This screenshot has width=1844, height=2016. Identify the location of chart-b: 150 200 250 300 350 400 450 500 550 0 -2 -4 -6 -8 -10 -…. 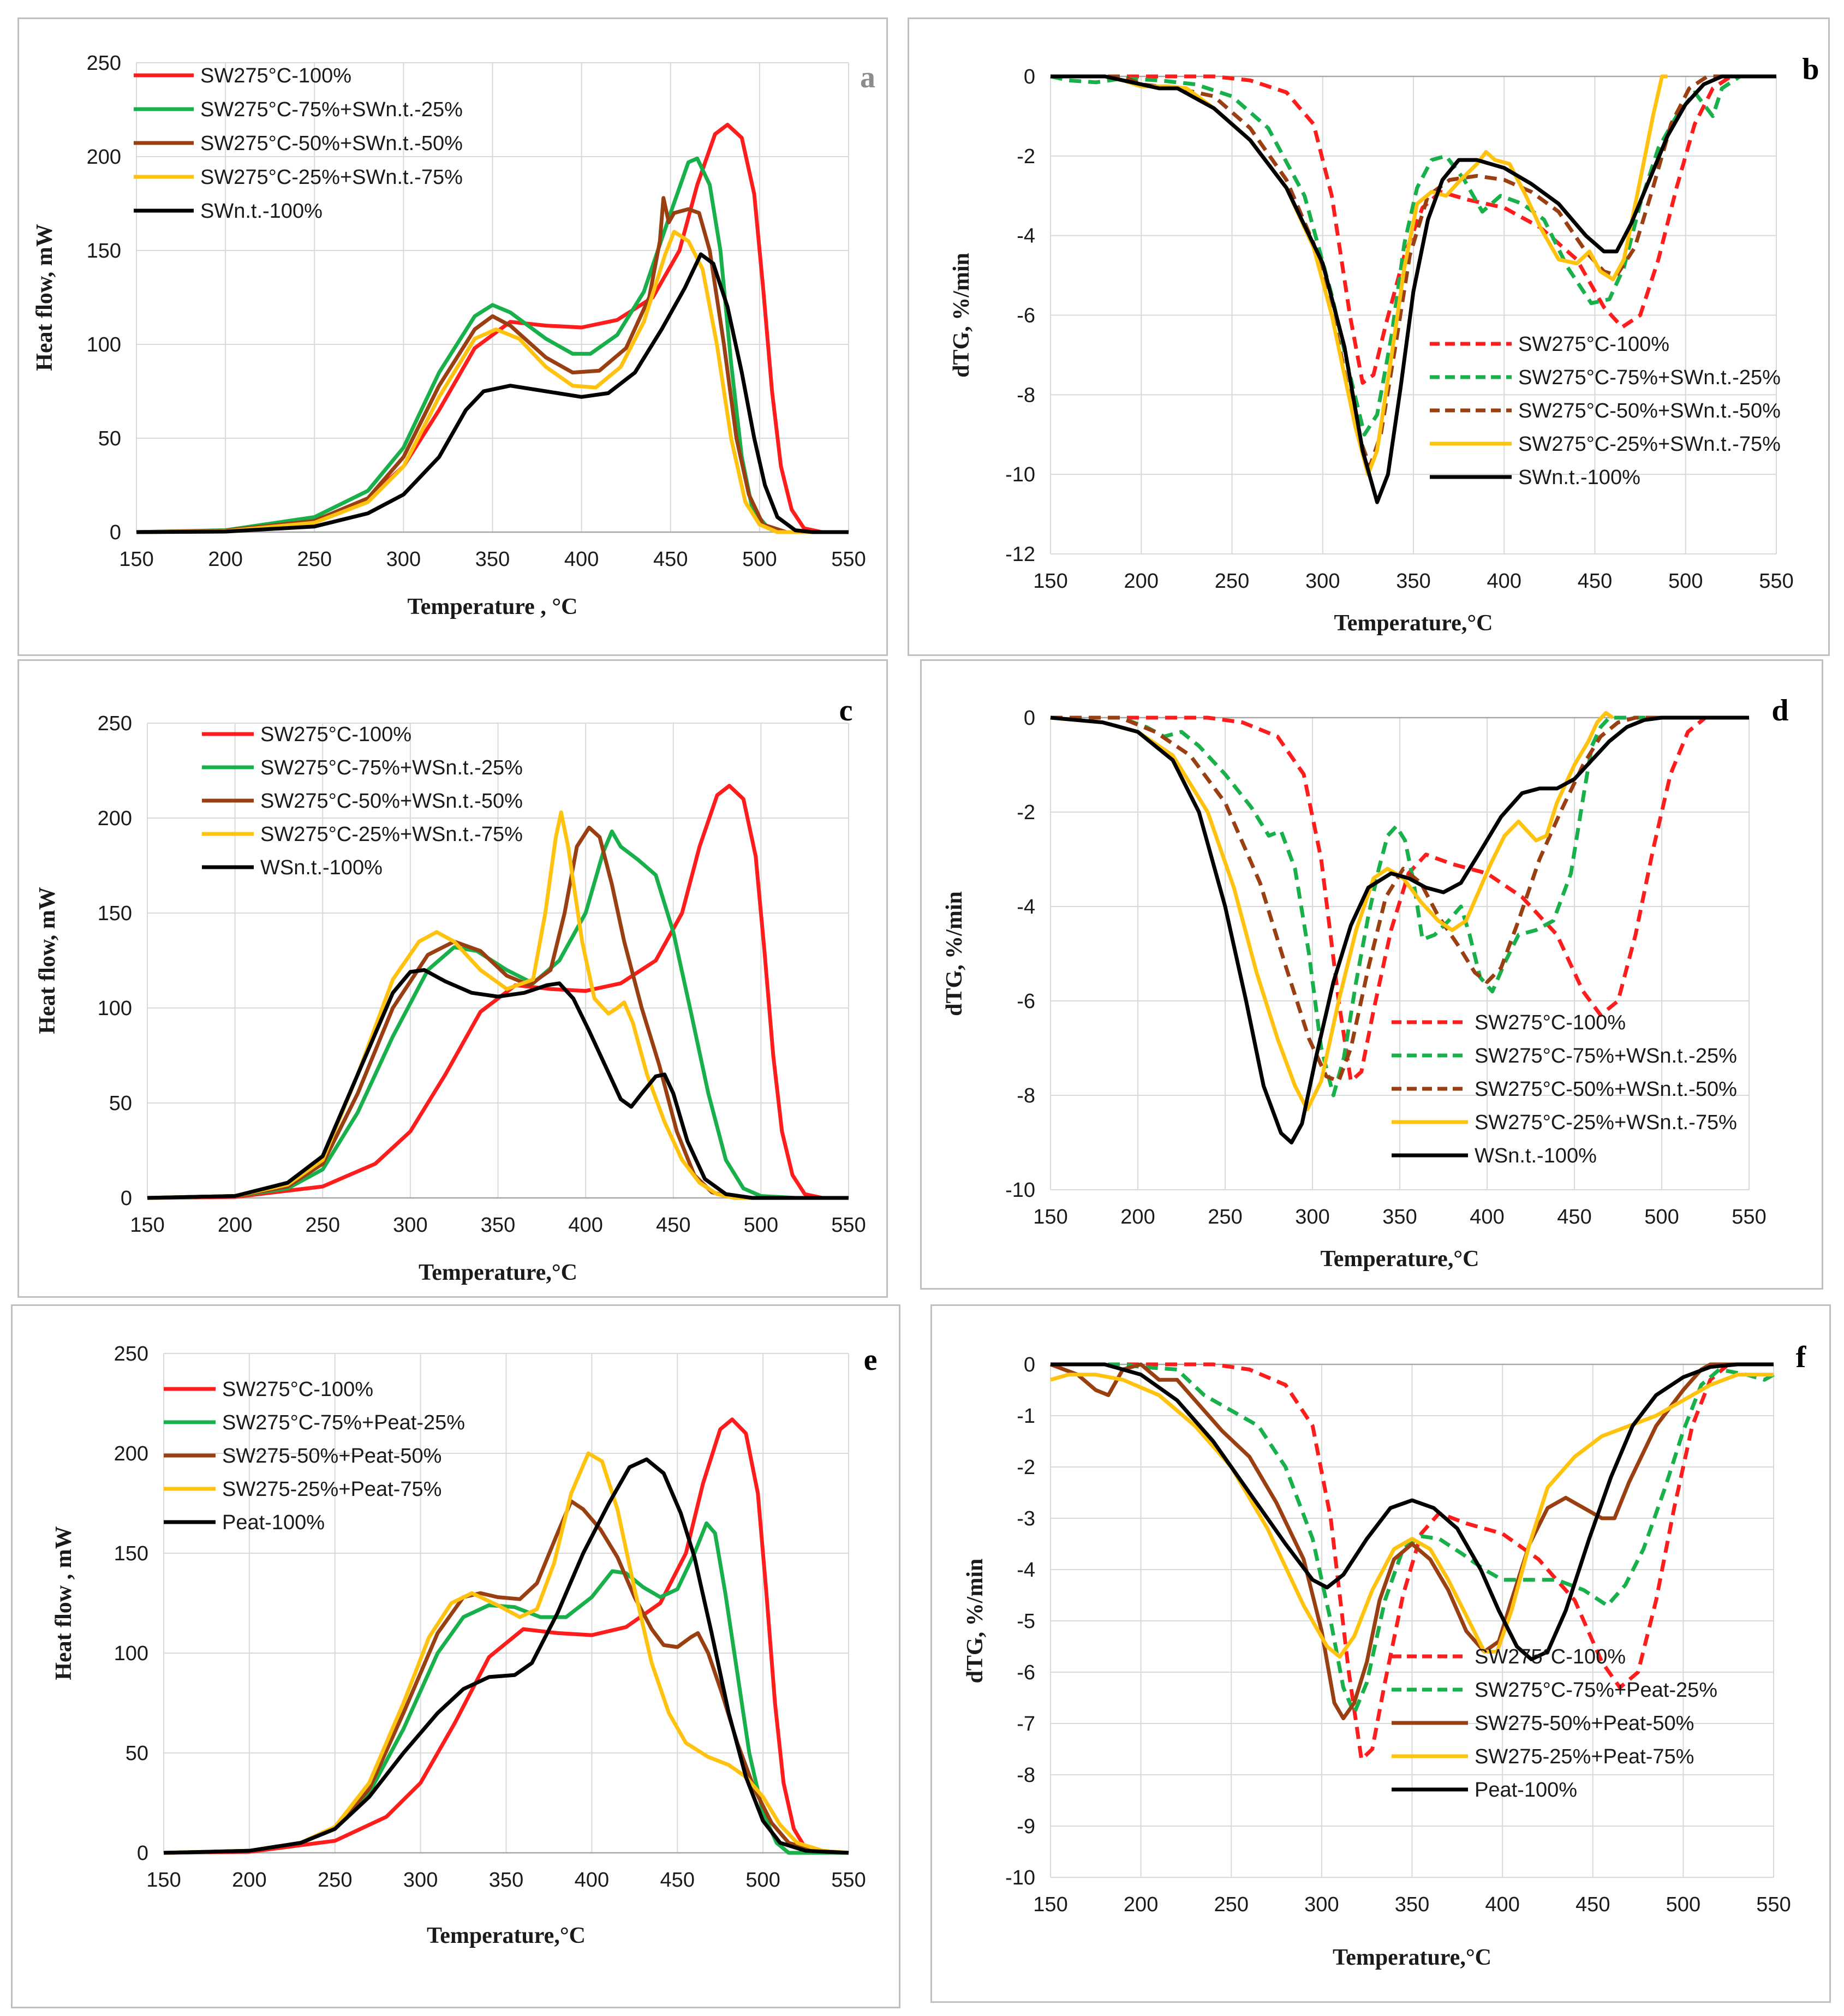
(1384, 344).